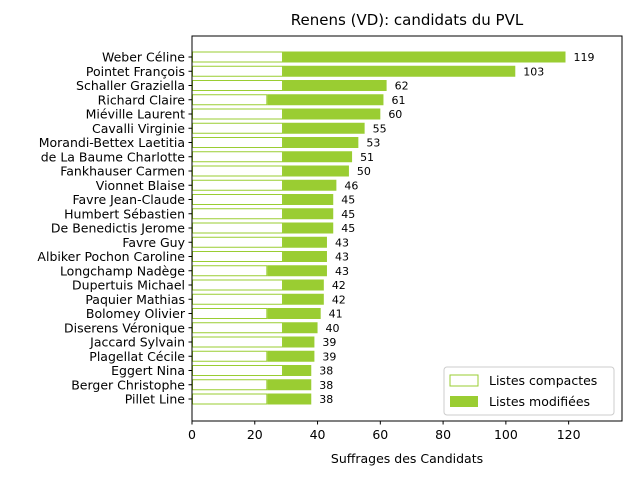 The image size is (640, 480). What do you see at coordinates (380, 434) in the screenshot?
I see `x-tick-label: 60` at bounding box center [380, 434].